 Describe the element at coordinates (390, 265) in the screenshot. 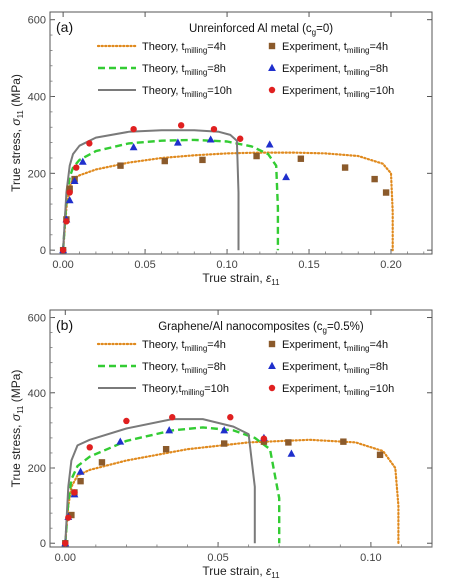

I see `x-tick-label: 0.20` at that location.